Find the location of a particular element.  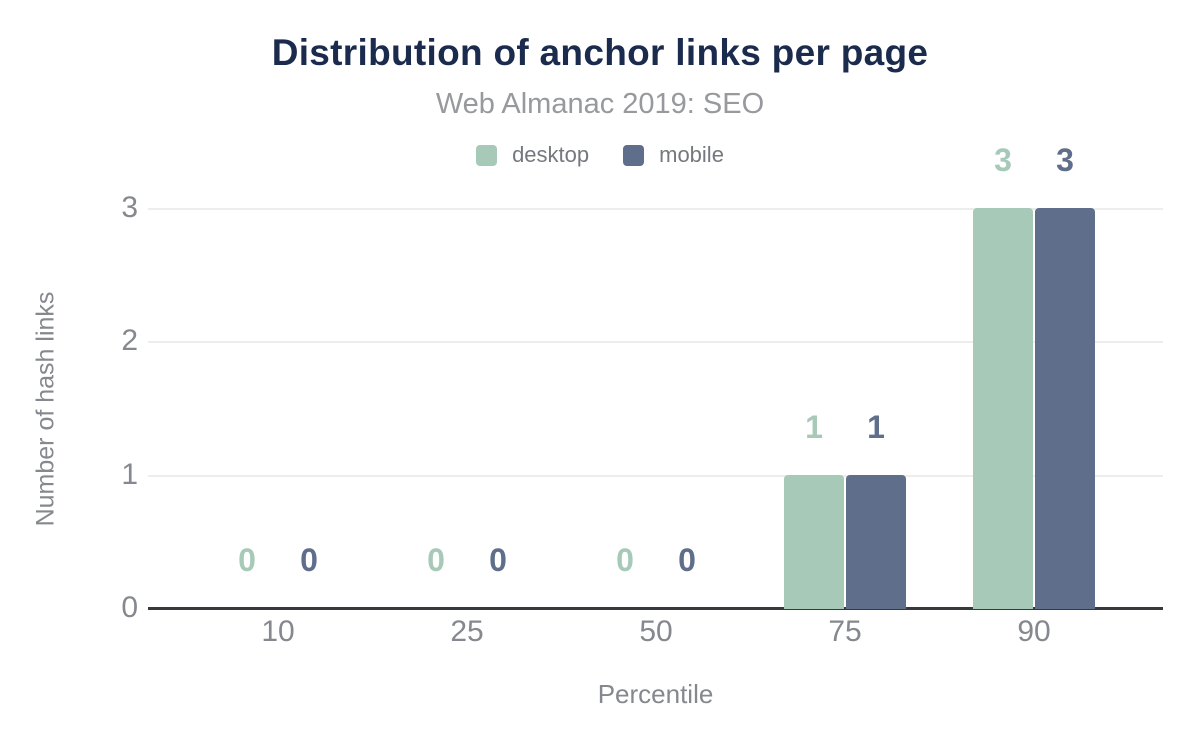

bar-mobile-p75 is located at coordinates (876, 542).